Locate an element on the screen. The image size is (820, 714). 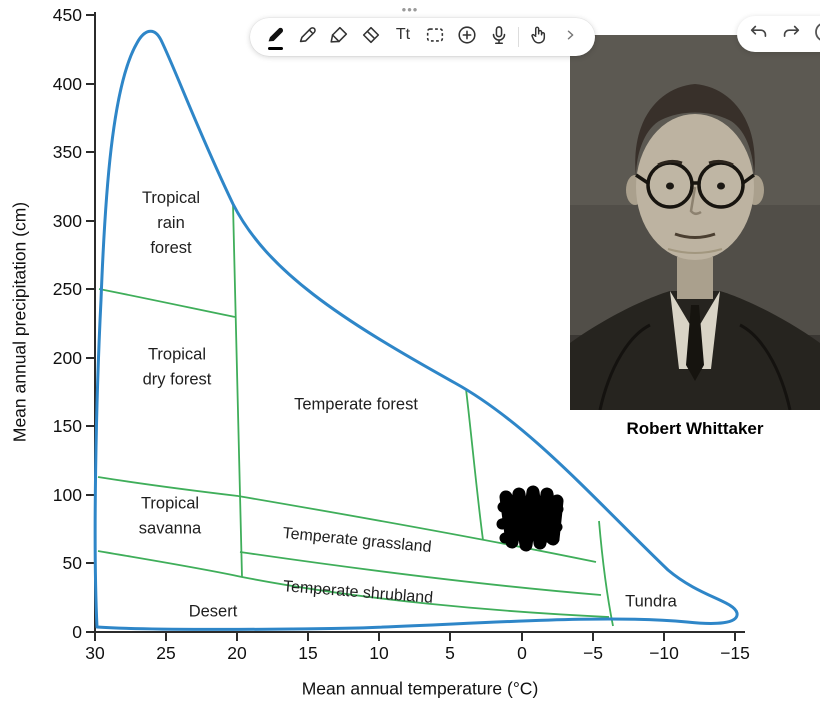
microphone-icon is located at coordinates (499, 35).